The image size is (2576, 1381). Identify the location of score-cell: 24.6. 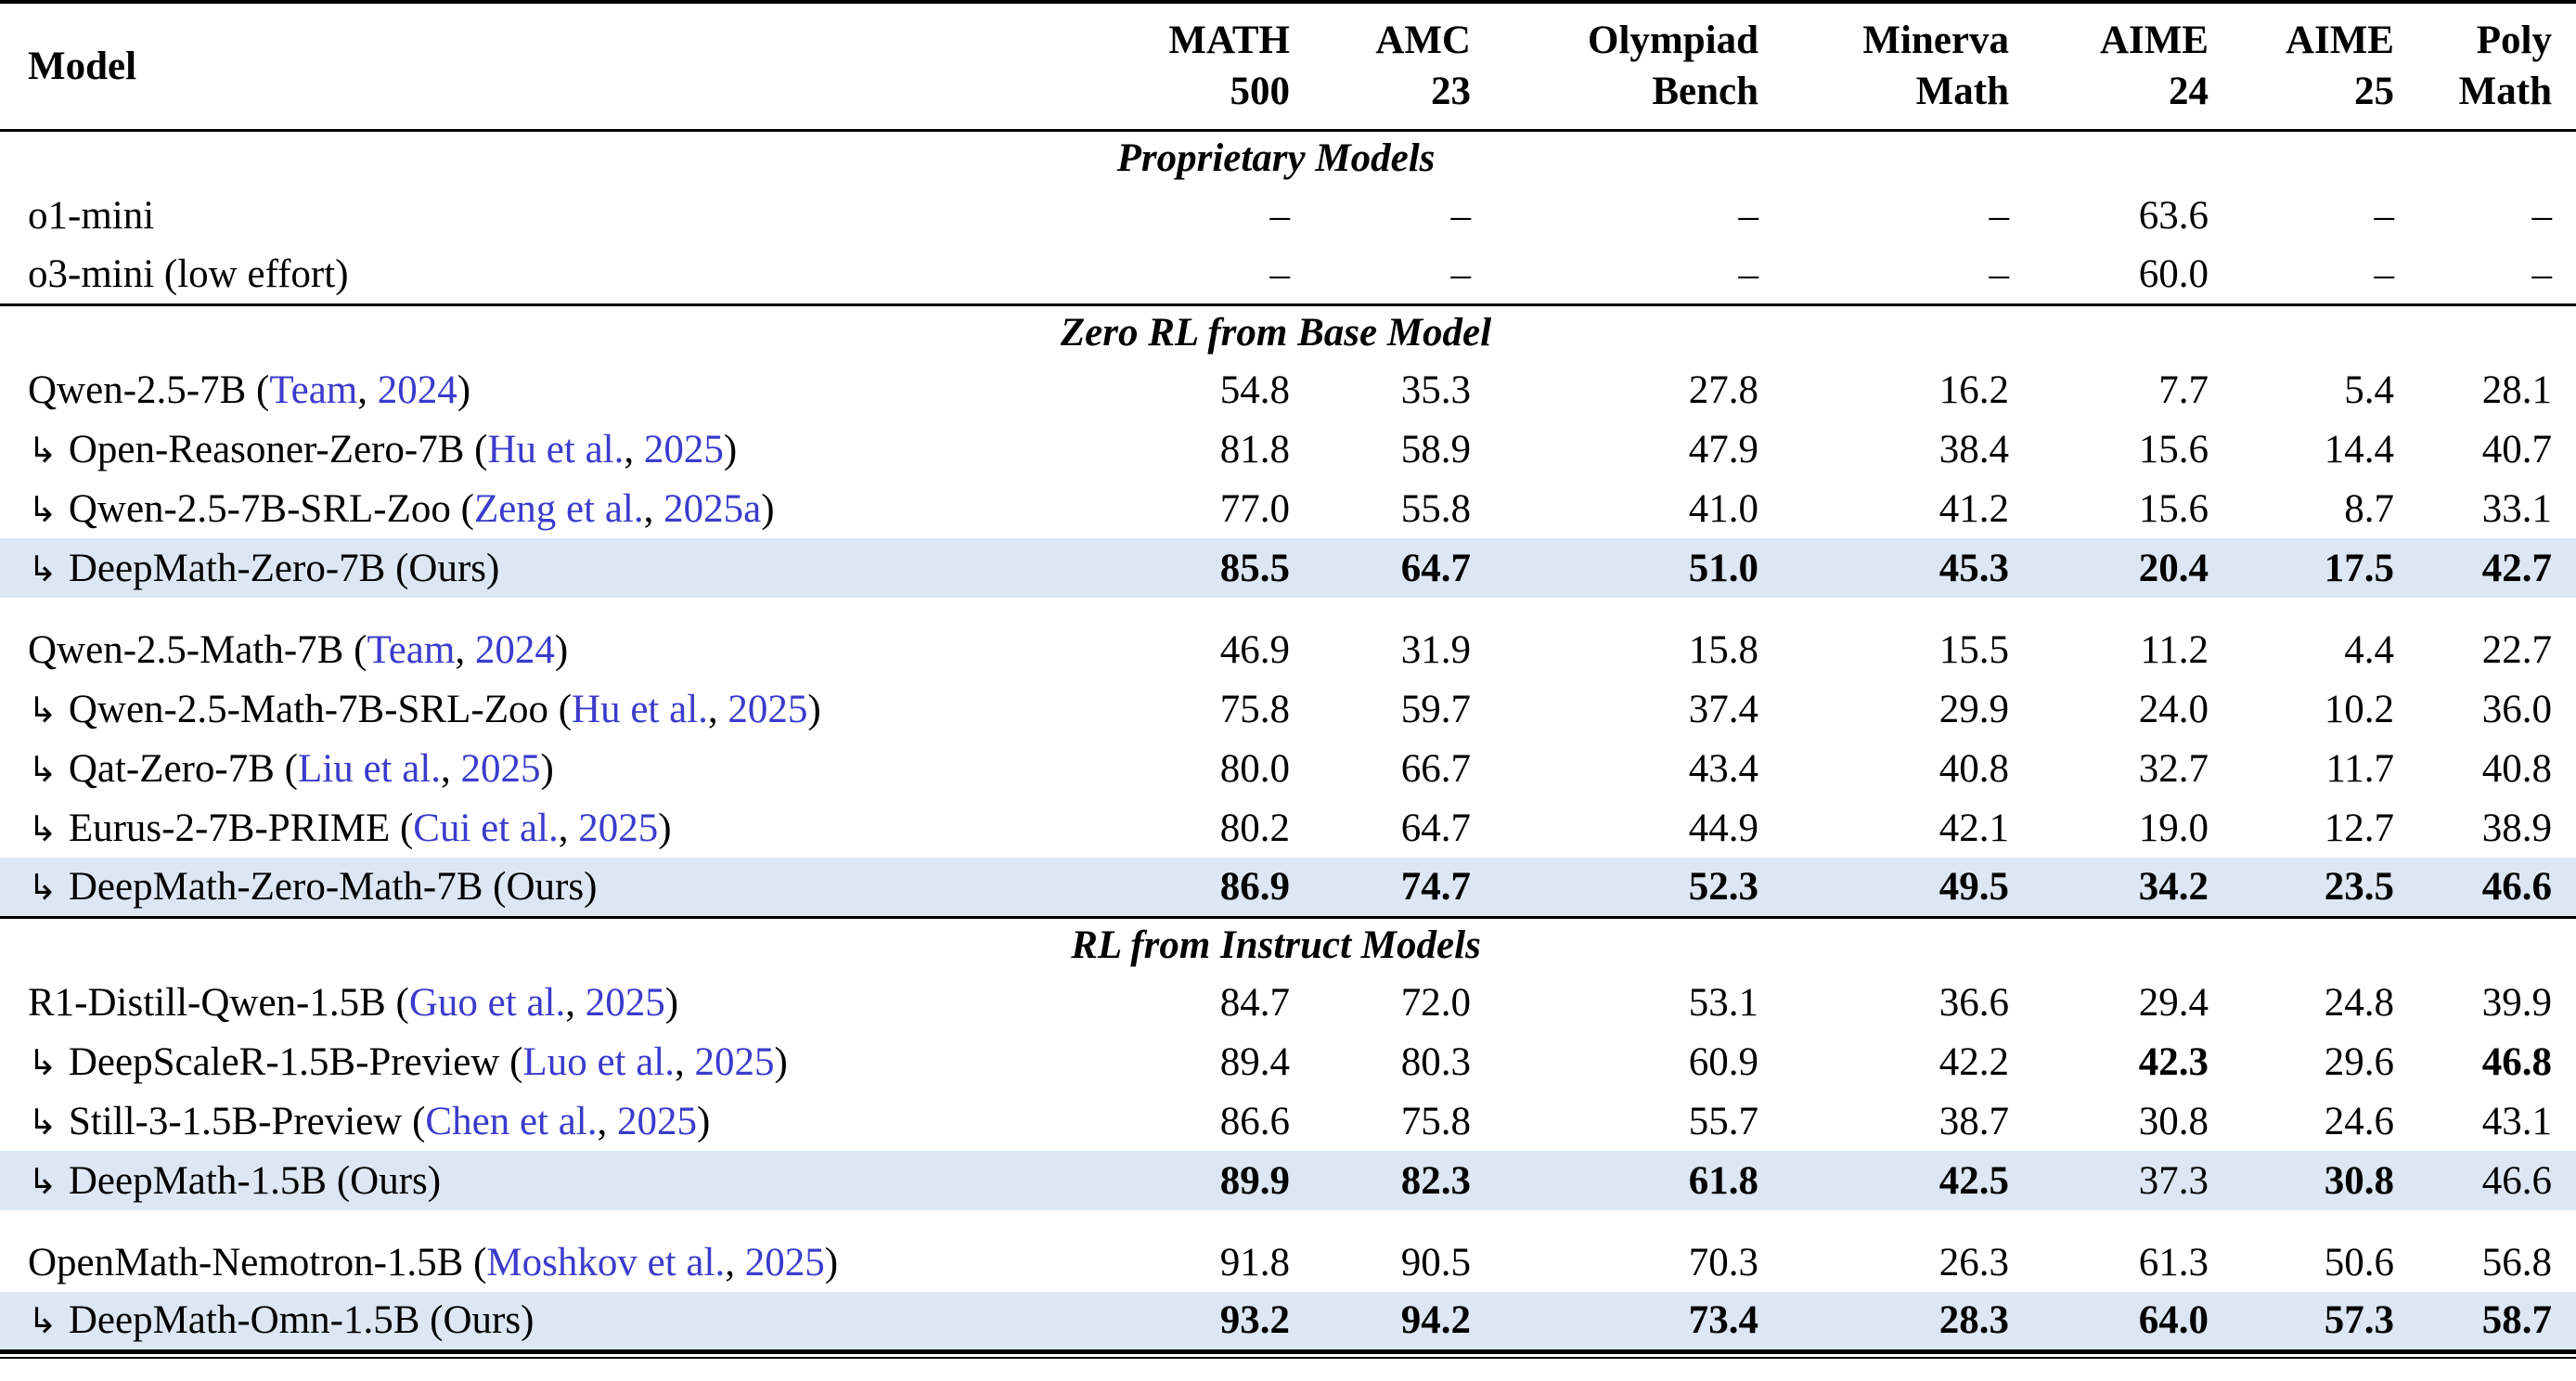
(2359, 1121).